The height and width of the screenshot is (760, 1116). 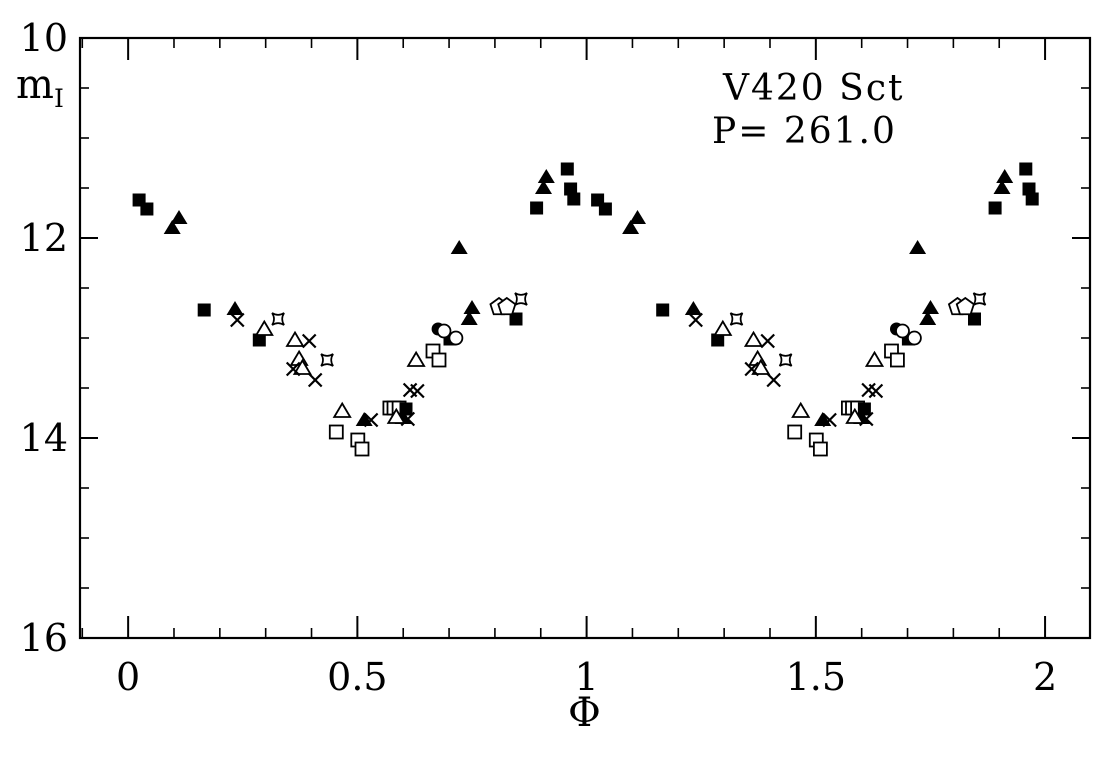 I want to click on series-cross, so click(x=557, y=370).